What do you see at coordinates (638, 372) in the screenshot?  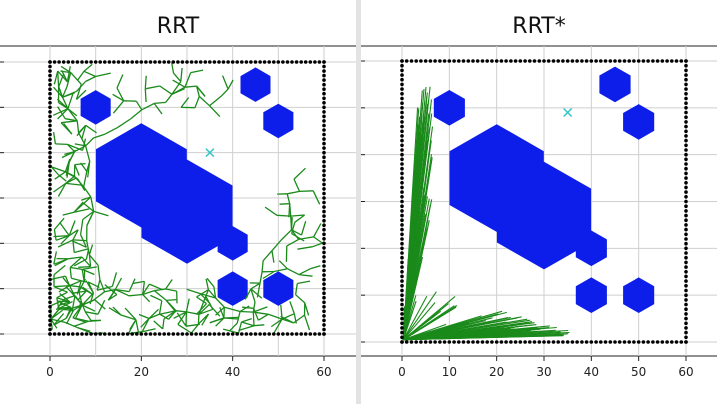 I see `x-tick-label: 50` at bounding box center [638, 372].